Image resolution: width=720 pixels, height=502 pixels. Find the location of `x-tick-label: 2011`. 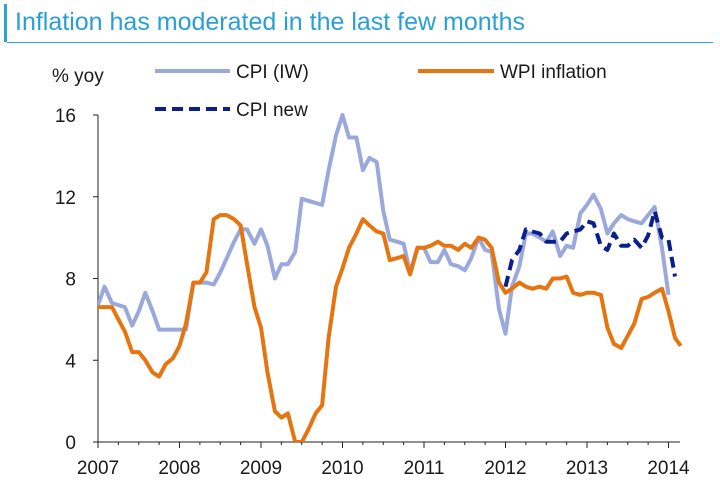

x-tick-label: 2011 is located at coordinates (424, 468).